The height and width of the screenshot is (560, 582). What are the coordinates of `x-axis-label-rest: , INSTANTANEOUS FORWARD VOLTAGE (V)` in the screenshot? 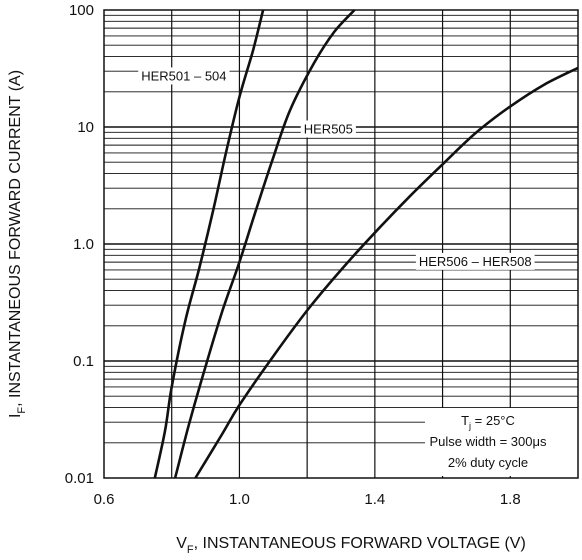 It's located at (360, 543).